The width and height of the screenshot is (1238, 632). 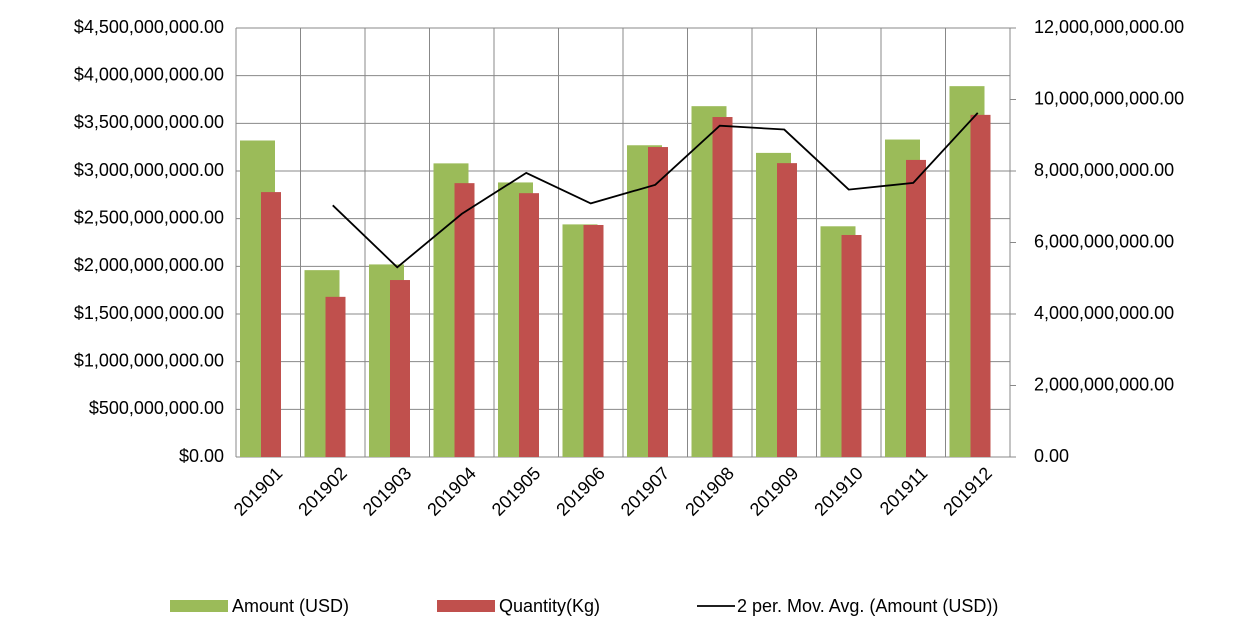 I want to click on y-tick-label: $3,000,000,000.00, so click(x=149, y=170).